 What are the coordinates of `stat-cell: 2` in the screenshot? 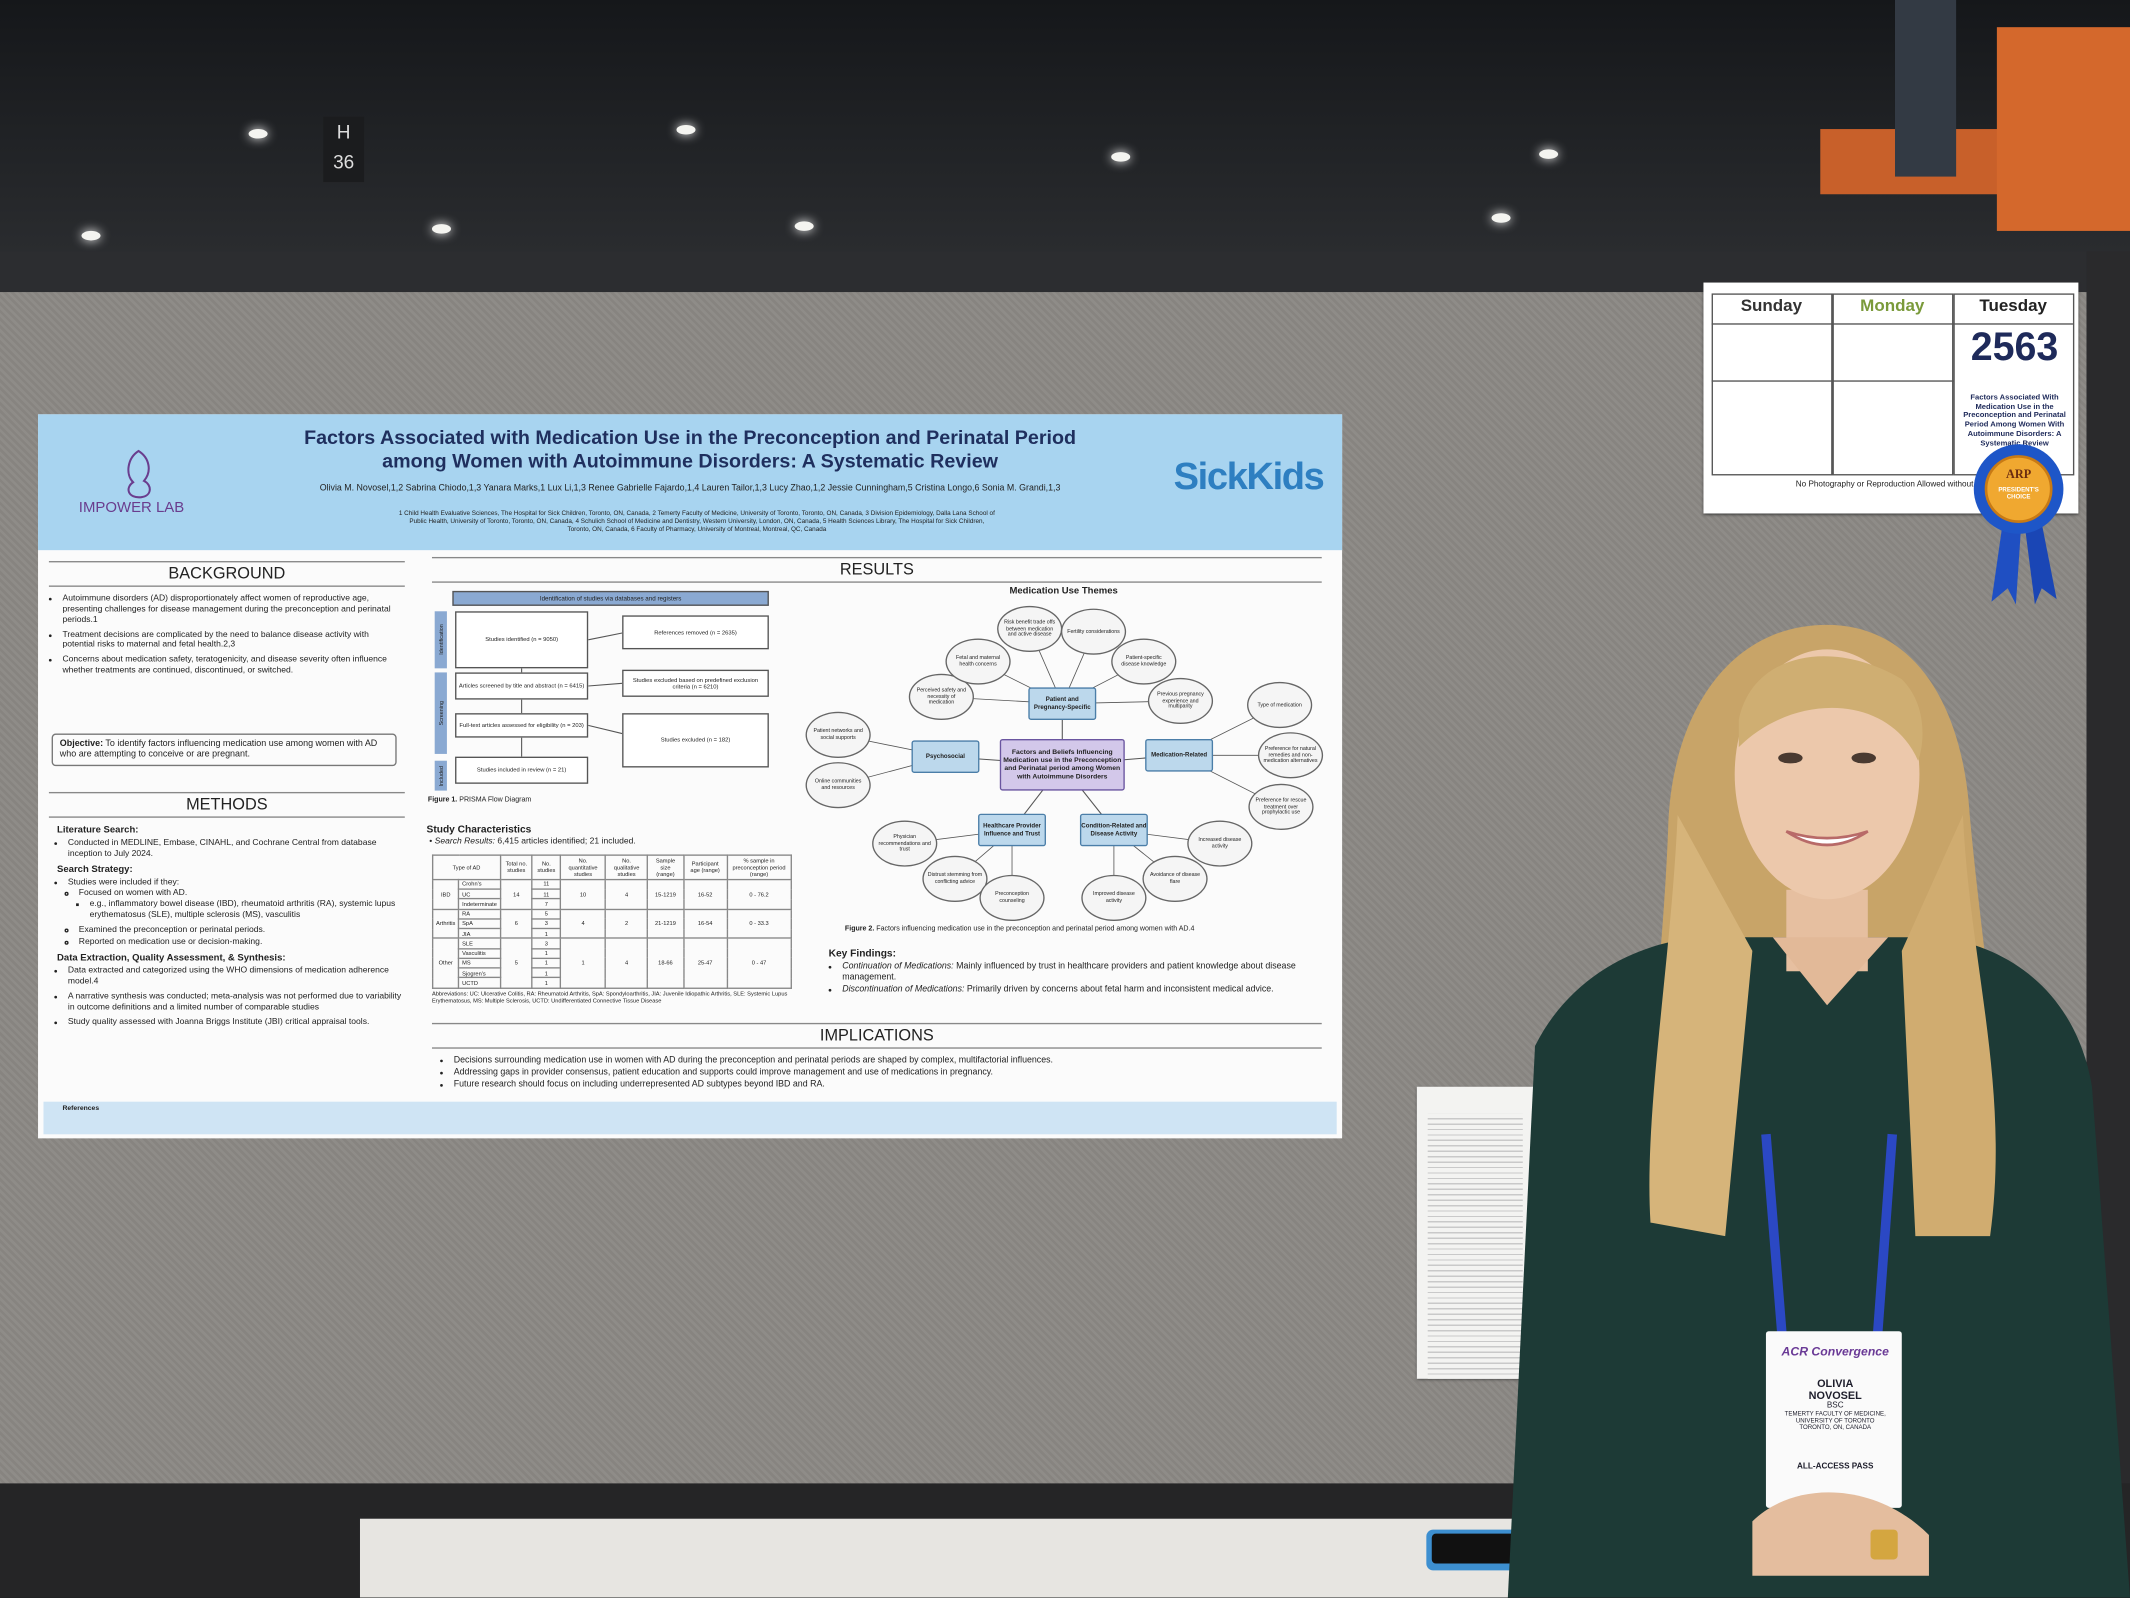 It's located at (627, 924).